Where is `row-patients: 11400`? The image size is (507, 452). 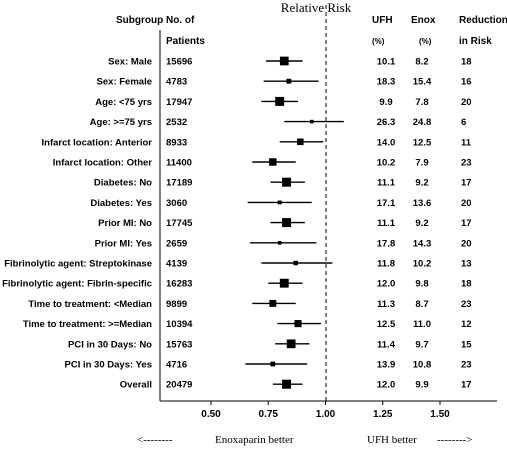 row-patients: 11400 is located at coordinates (179, 163).